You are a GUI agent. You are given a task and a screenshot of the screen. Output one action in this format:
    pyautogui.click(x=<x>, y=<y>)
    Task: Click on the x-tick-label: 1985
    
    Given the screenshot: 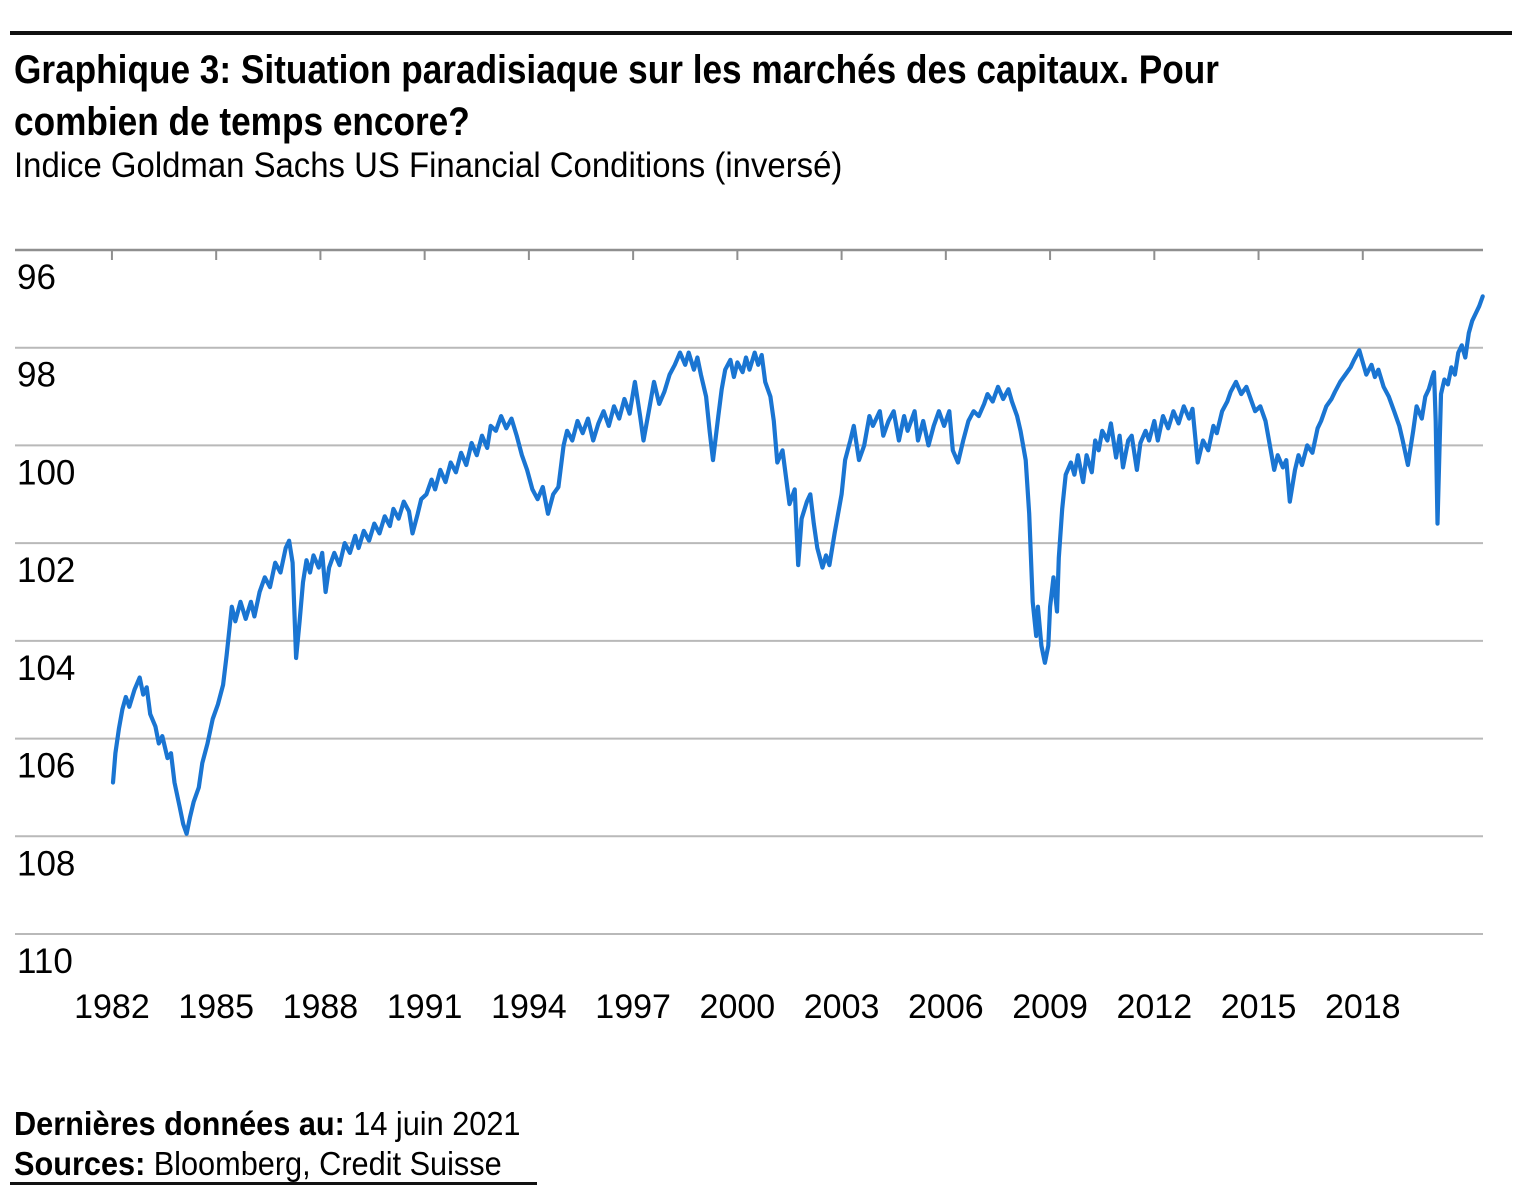 What is the action you would take?
    pyautogui.click(x=216, y=1007)
    